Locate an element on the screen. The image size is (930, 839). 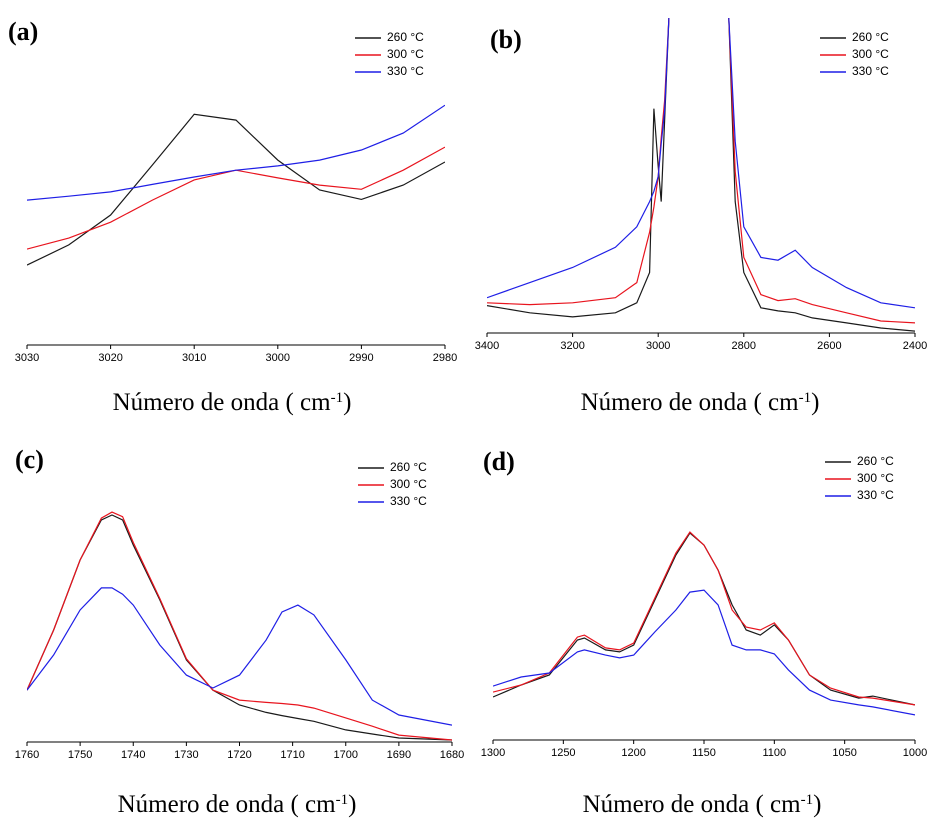
x-tick-label: 1300 is located at coordinates (493, 753).